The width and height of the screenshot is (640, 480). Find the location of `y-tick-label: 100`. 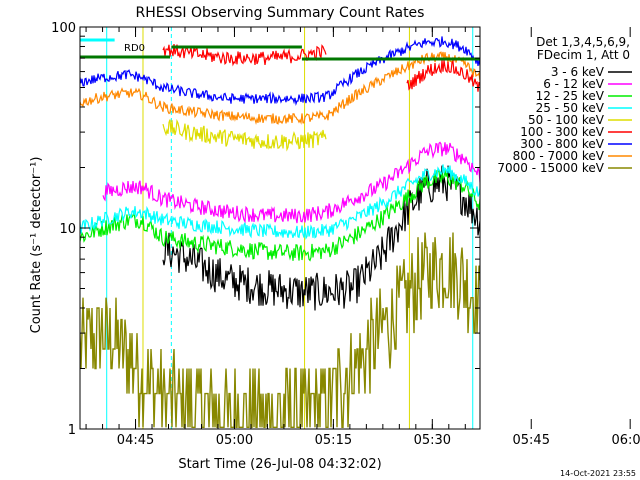

y-tick-label: 100 is located at coordinates (63, 28).